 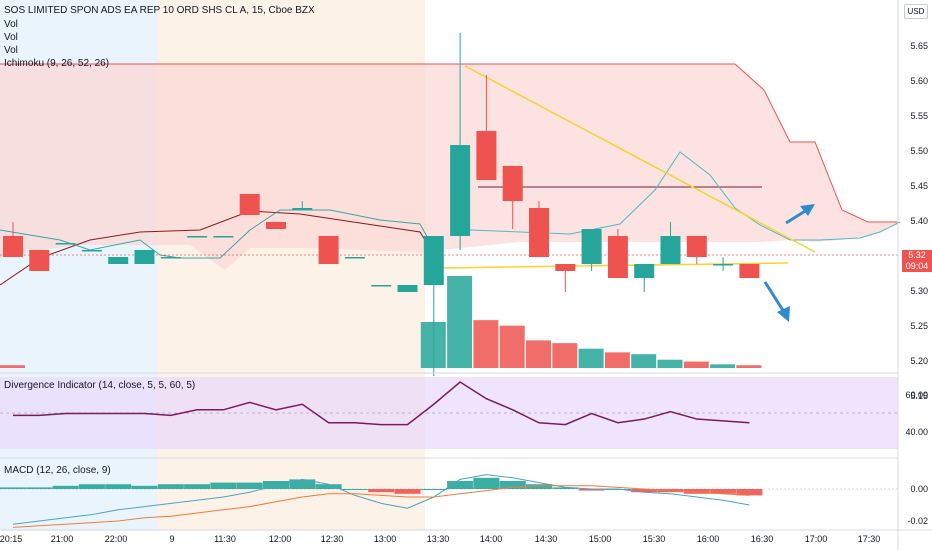 I want to click on price-tick: 5.60, so click(x=919, y=81).